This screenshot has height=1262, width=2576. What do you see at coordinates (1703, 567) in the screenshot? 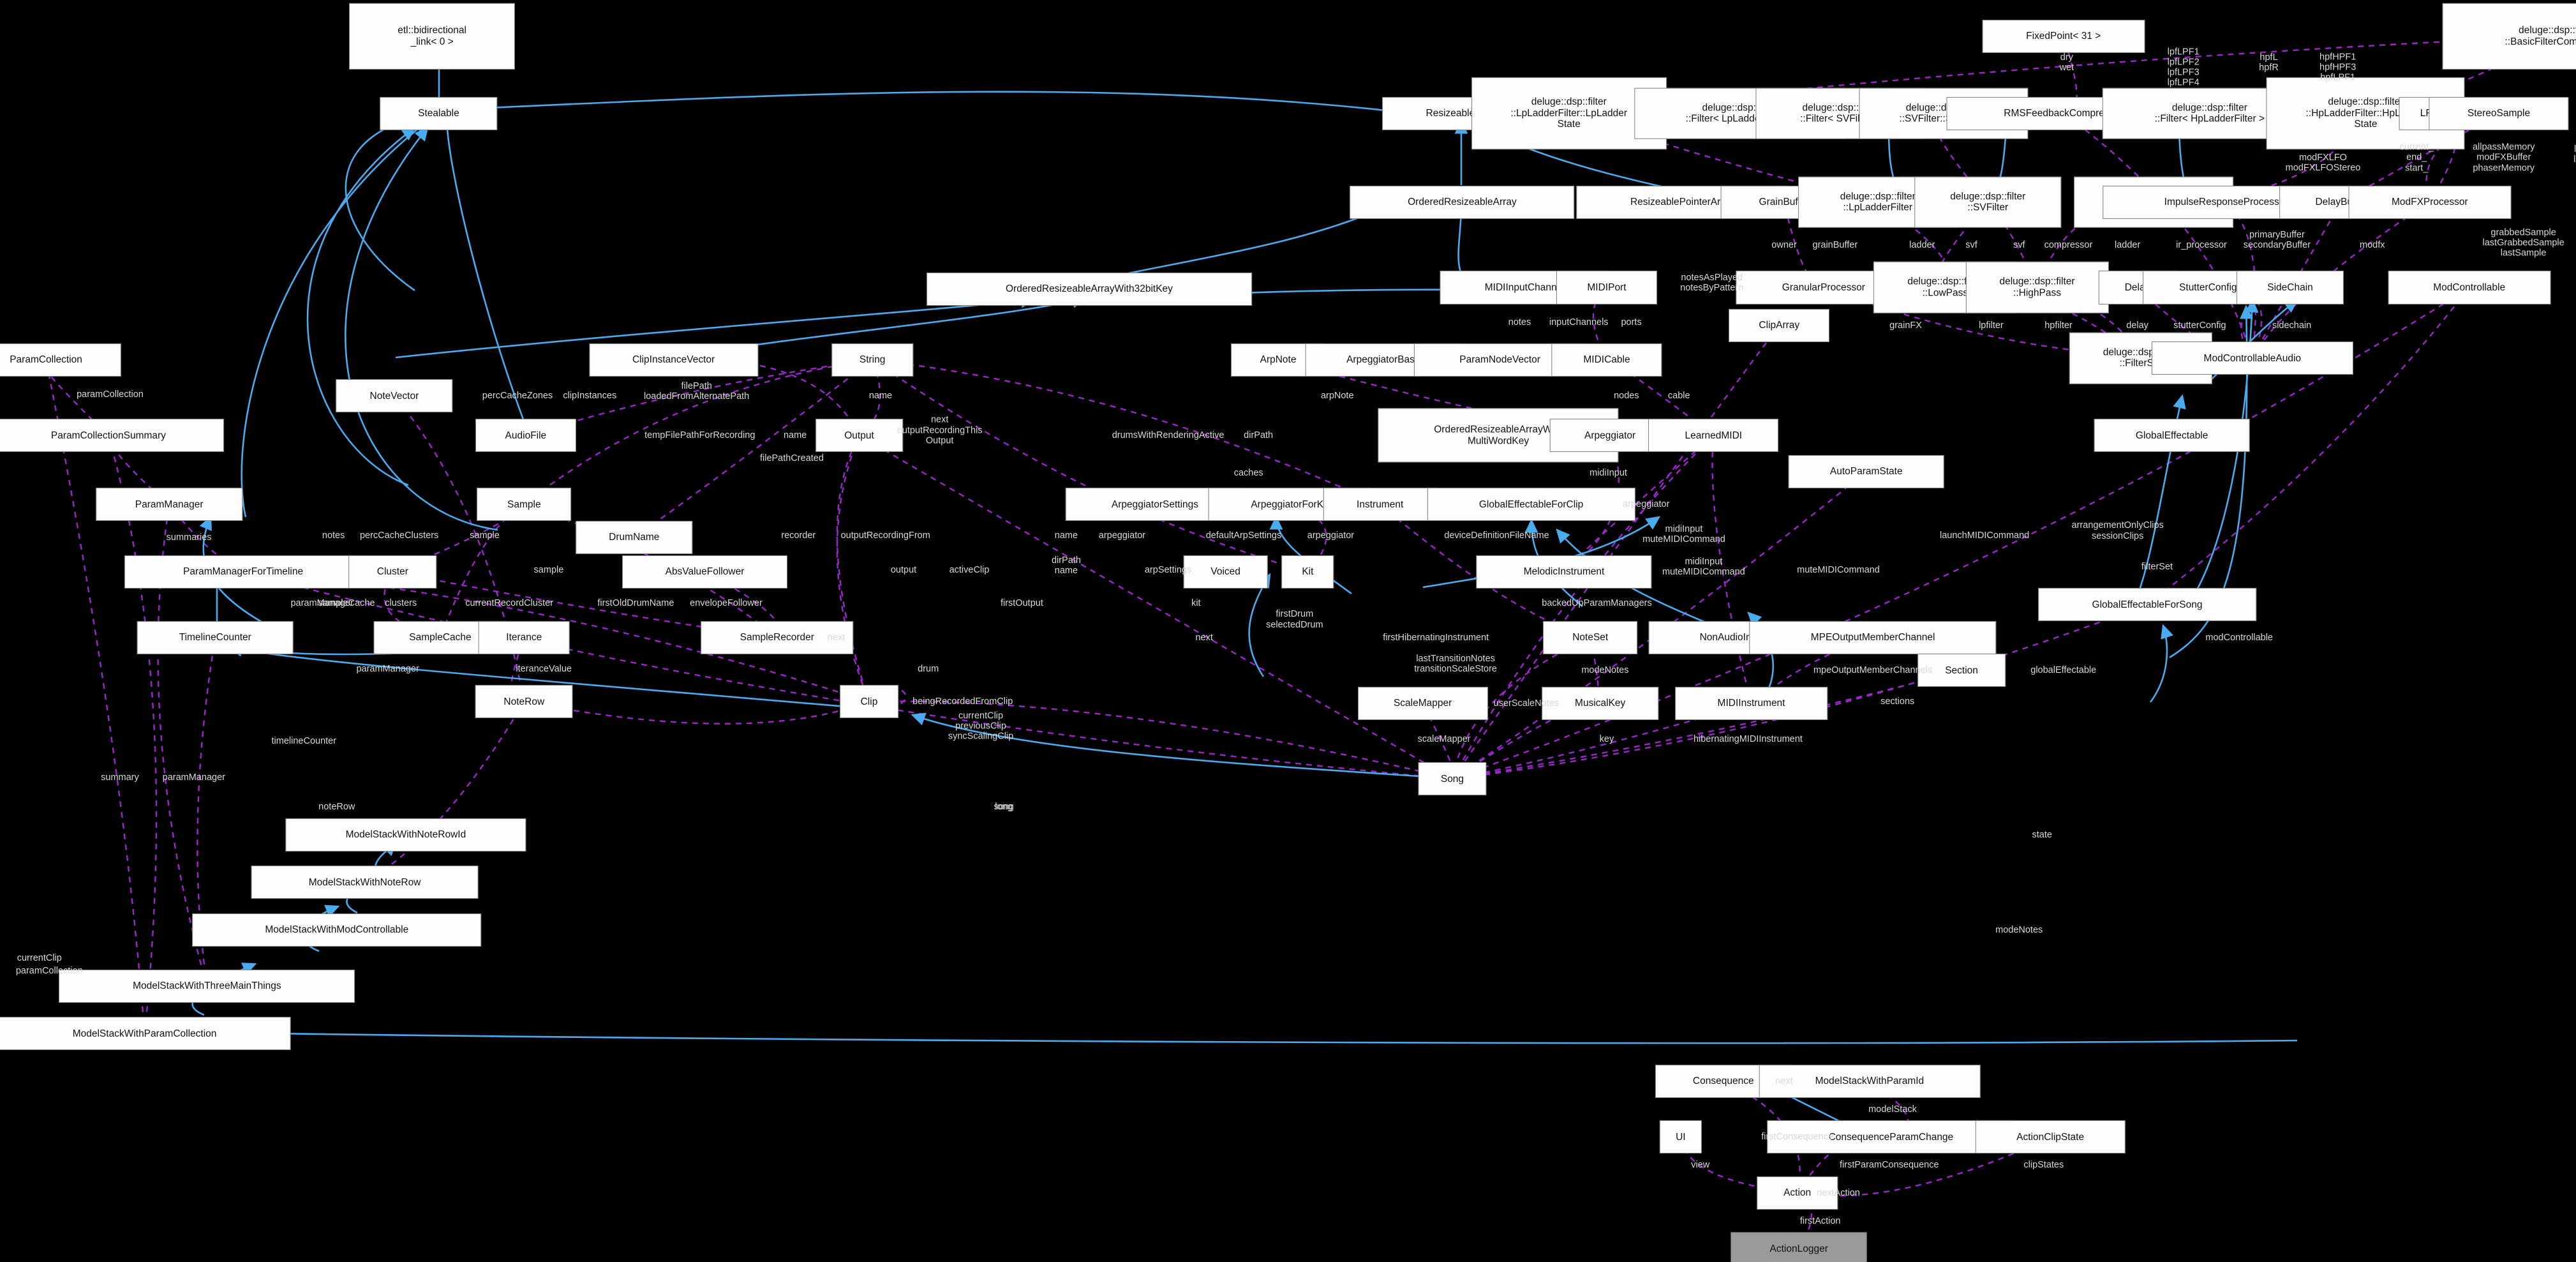
I see `edge-label: midiInput muteMIDICommand` at bounding box center [1703, 567].